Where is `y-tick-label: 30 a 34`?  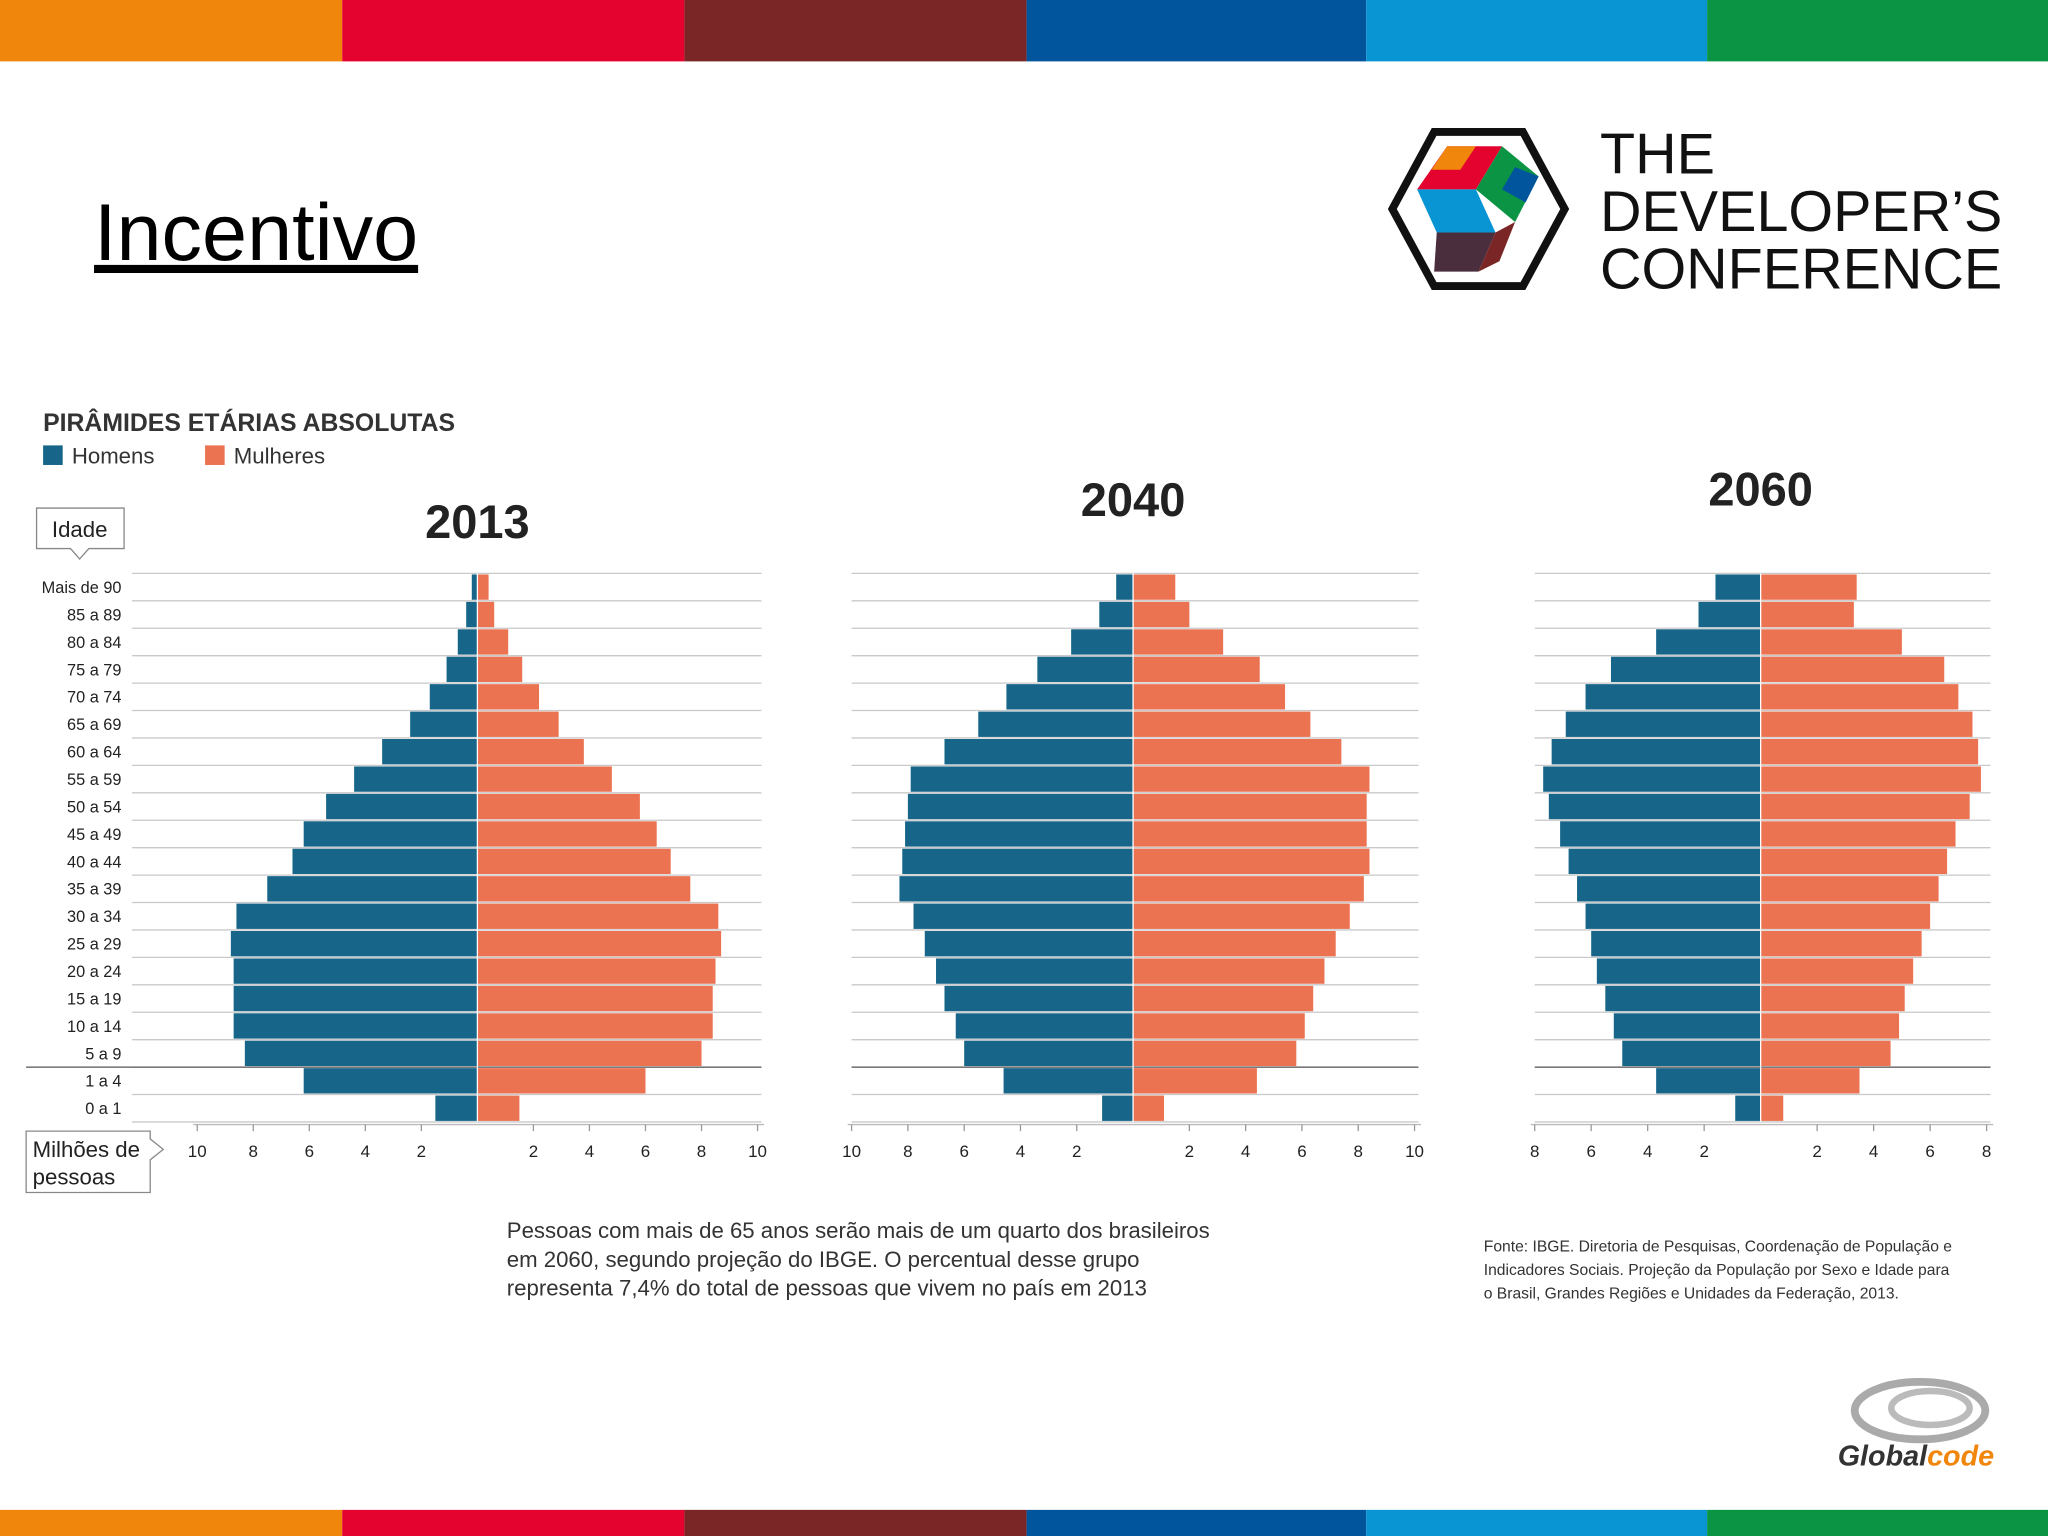 y-tick-label: 30 a 34 is located at coordinates (94, 917).